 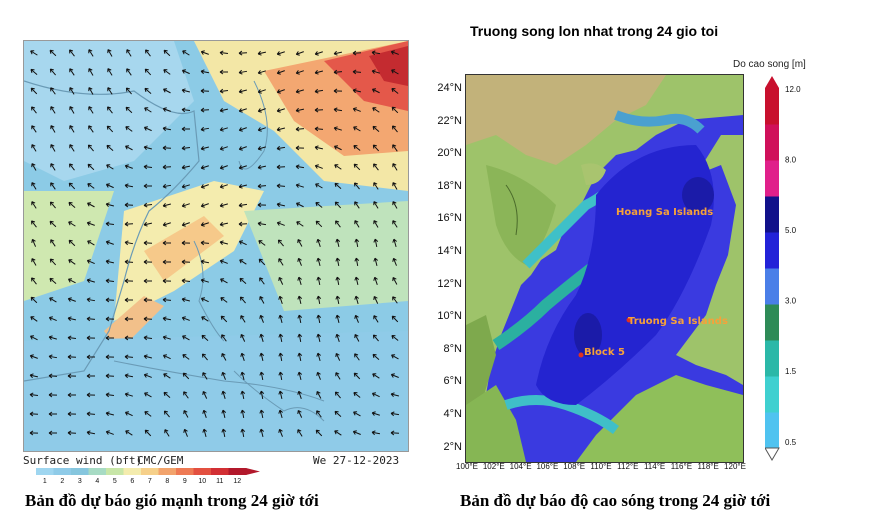 What do you see at coordinates (791, 301) in the screenshot?
I see `wave-colorbar-tick: 3.0` at bounding box center [791, 301].